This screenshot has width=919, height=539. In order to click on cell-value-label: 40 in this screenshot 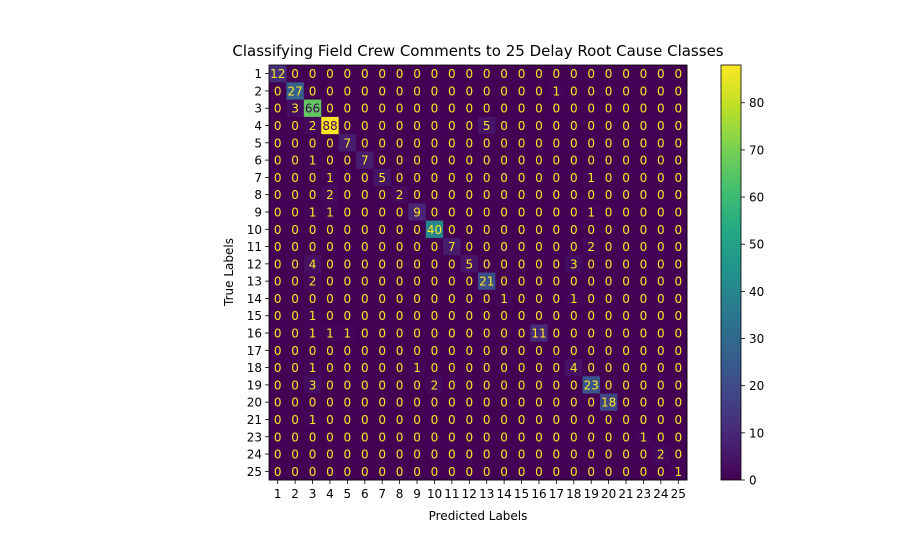, I will do `click(434, 230)`.